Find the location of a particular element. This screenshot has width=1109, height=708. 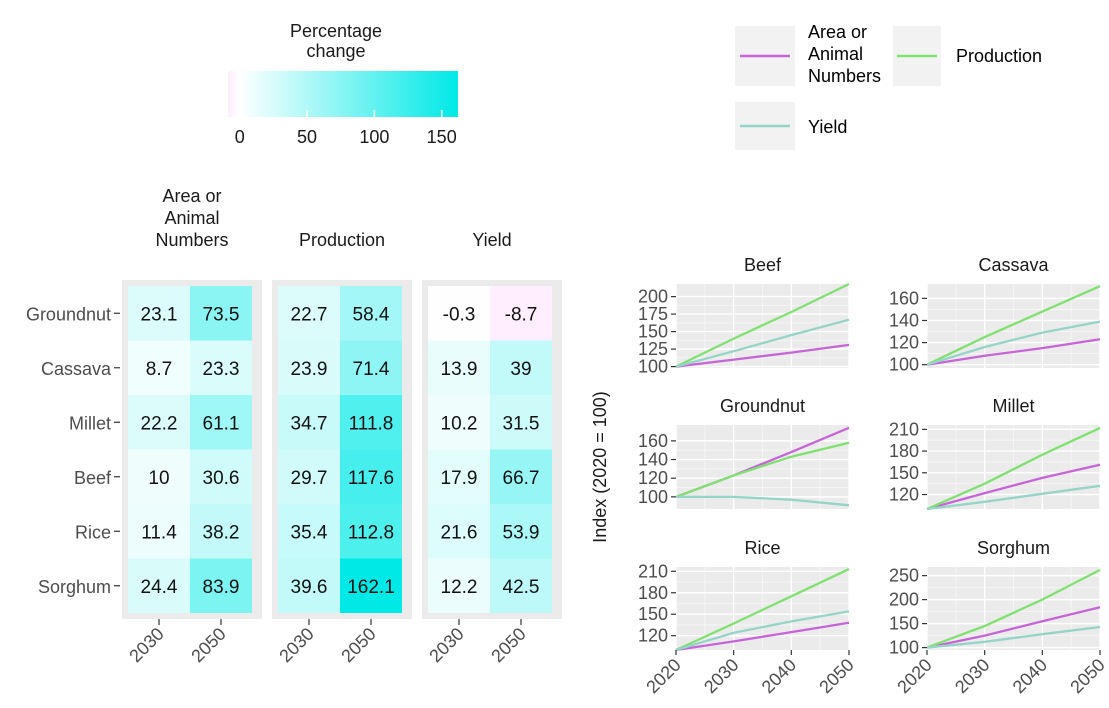

line-legend-area-line3: Numbers is located at coordinates (844, 76).